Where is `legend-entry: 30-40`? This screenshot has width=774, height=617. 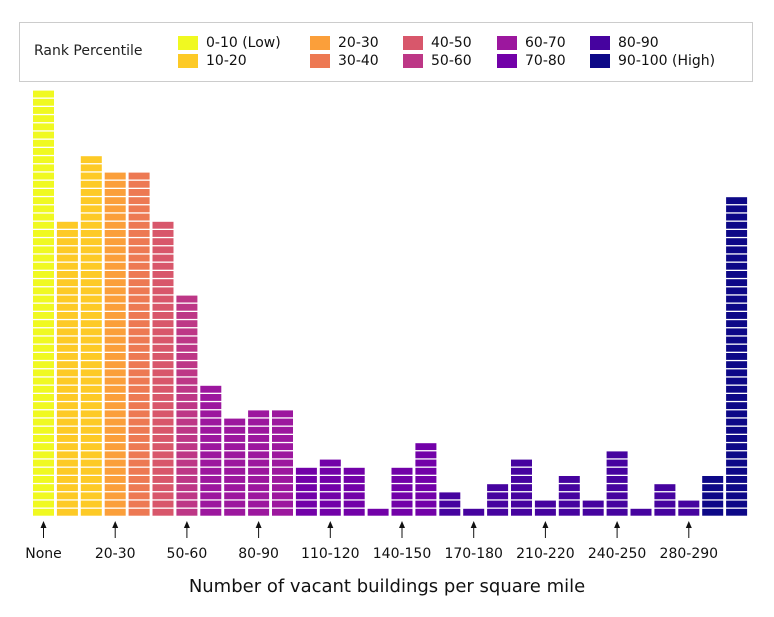 legend-entry: 30-40 is located at coordinates (344, 61).